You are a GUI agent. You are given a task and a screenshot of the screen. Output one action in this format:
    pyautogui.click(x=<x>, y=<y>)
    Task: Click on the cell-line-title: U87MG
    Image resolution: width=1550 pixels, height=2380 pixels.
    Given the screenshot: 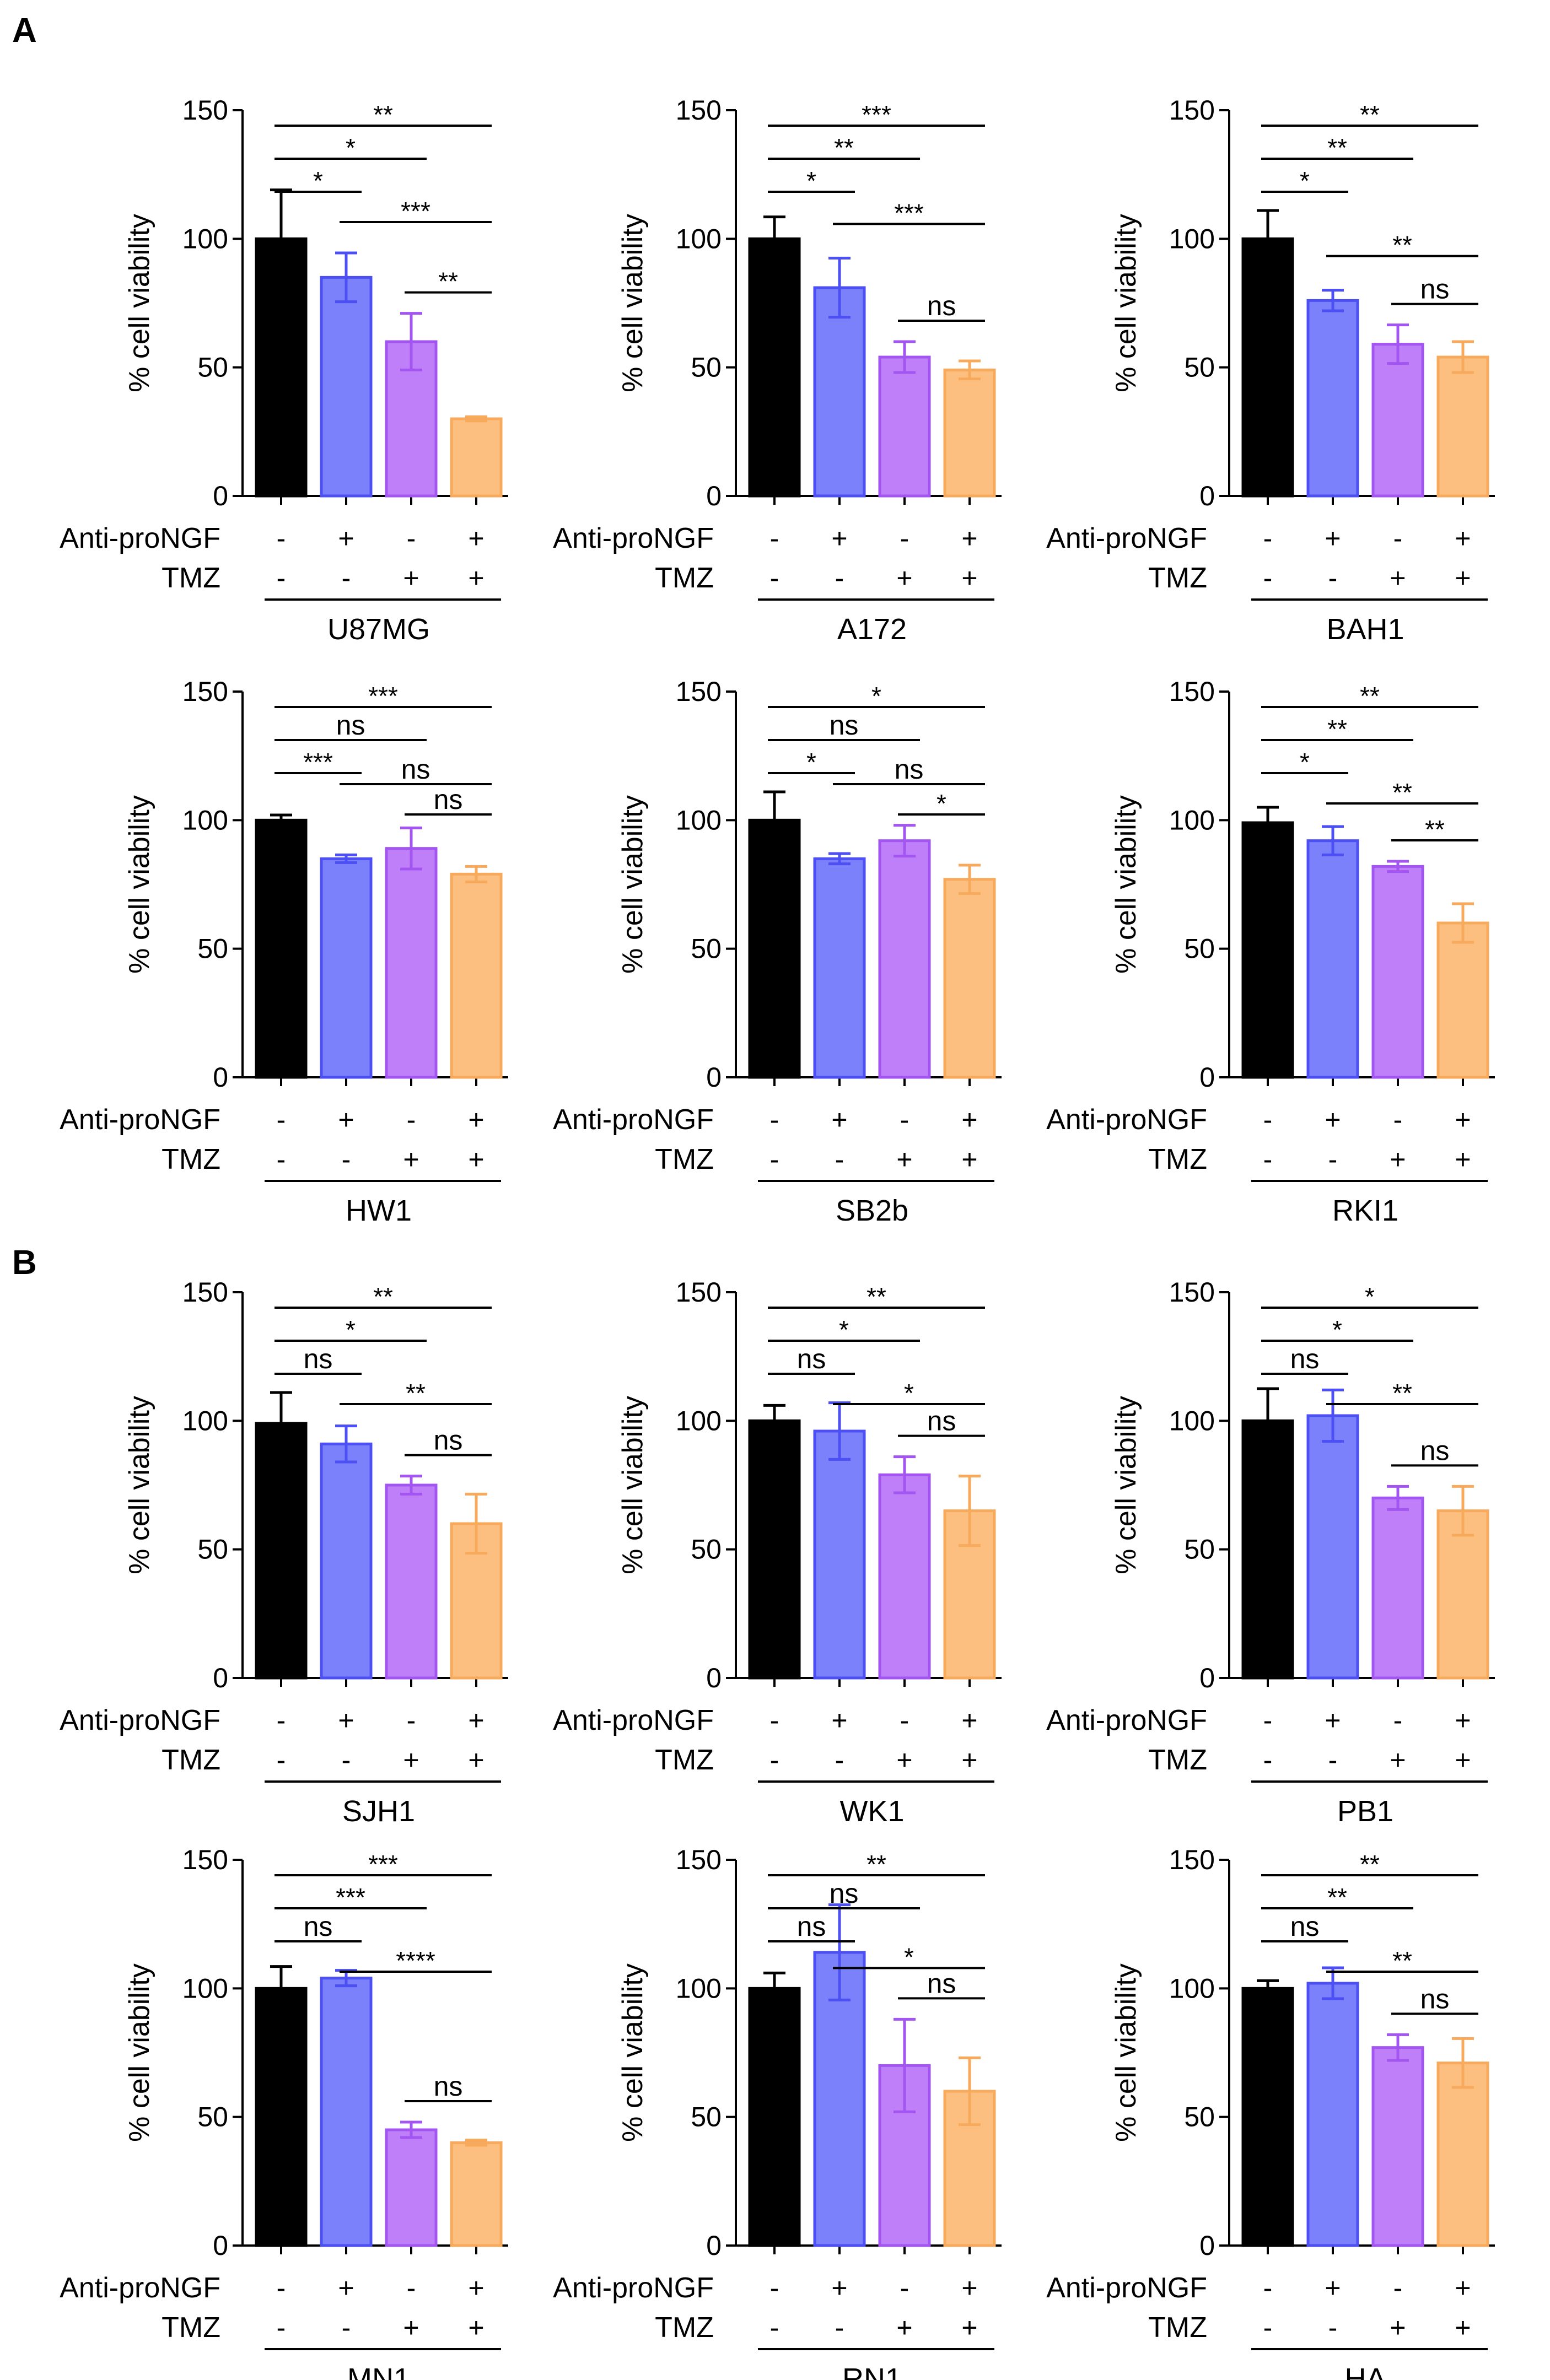 What is the action you would take?
    pyautogui.click(x=378, y=629)
    